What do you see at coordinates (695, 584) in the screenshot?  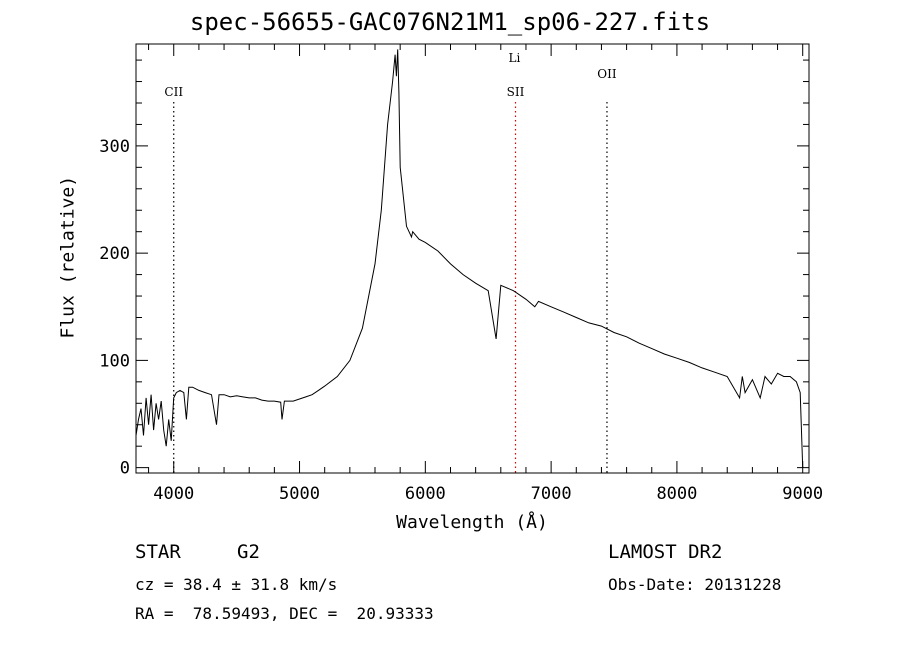 I see `observation-date: Obs-Date: 20131228` at bounding box center [695, 584].